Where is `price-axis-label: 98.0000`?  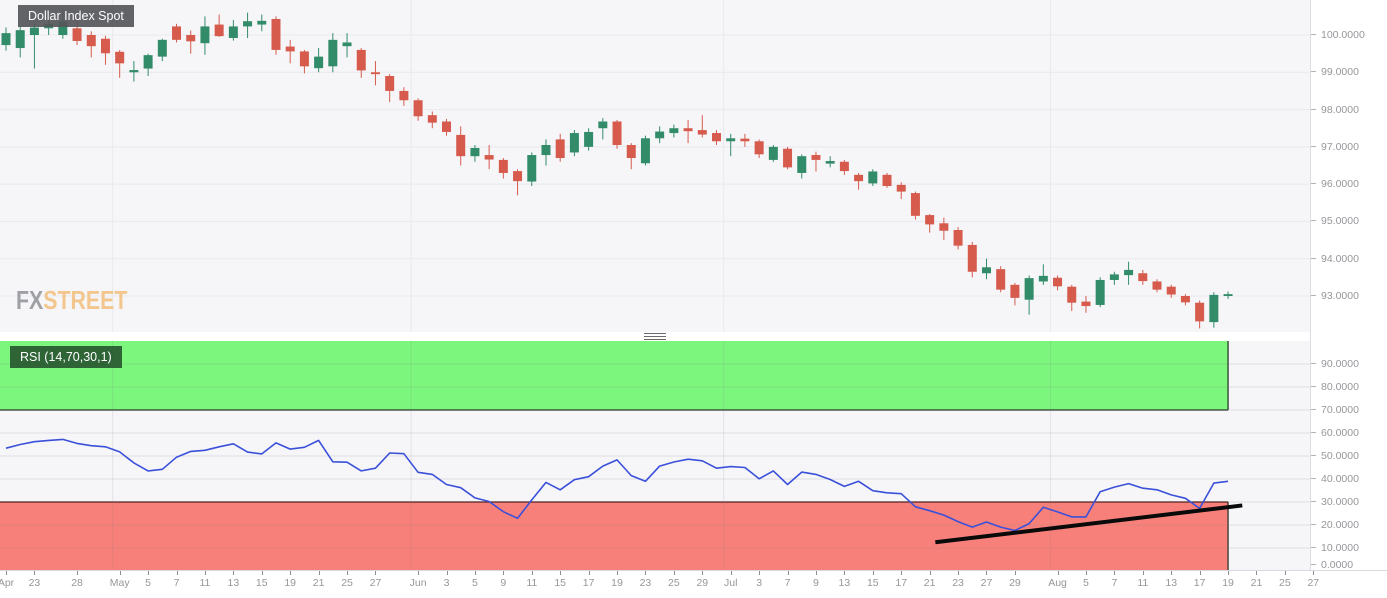
price-axis-label: 98.0000 is located at coordinates (1340, 109).